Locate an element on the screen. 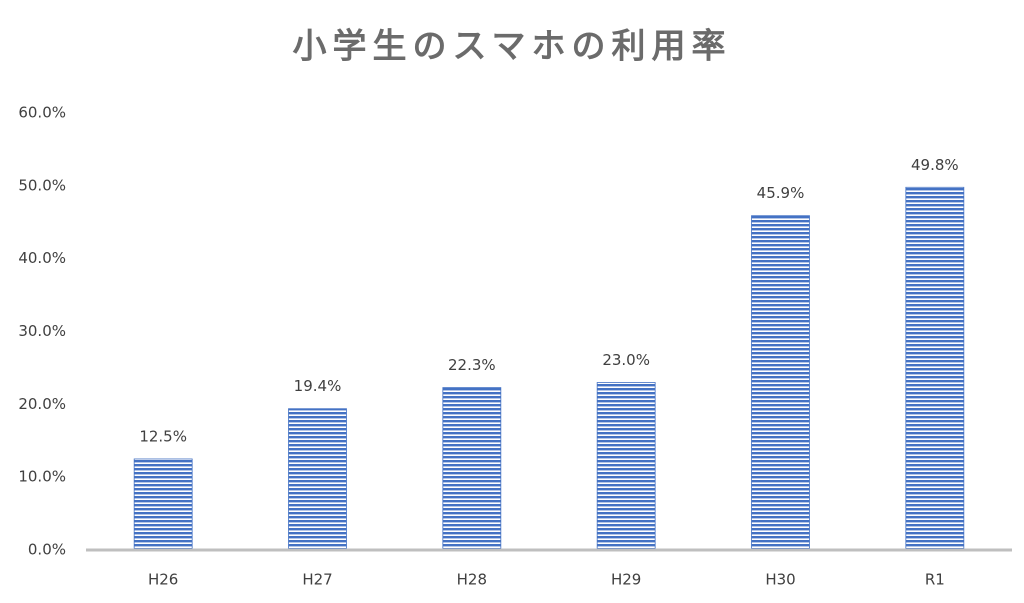  y-tick-label: 0.0% is located at coordinates (47, 550).